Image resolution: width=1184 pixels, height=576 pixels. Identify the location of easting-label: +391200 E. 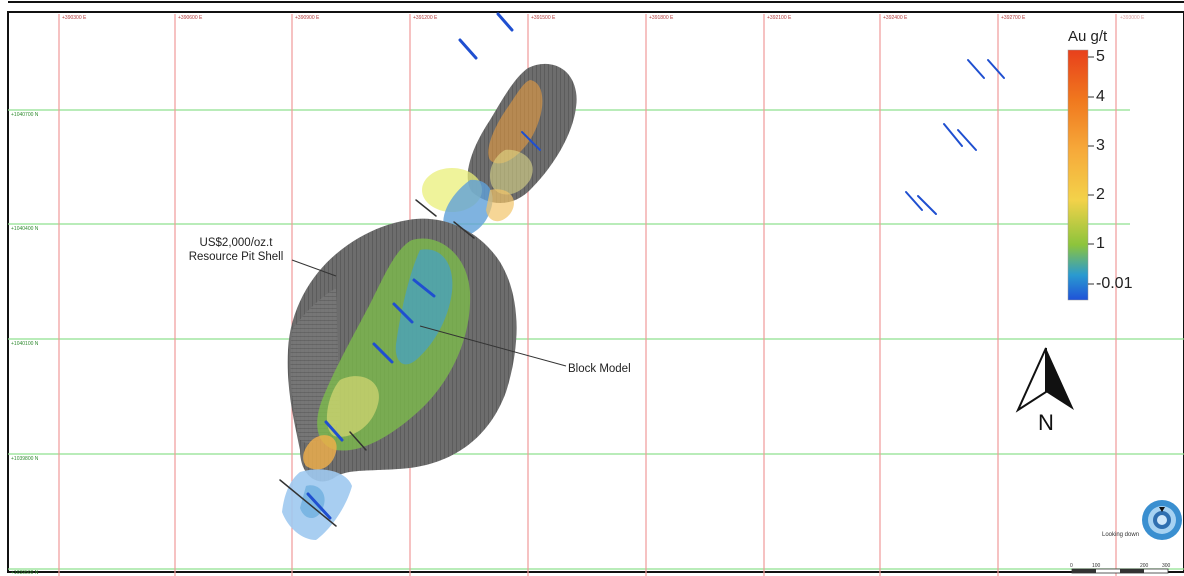
(425, 18).